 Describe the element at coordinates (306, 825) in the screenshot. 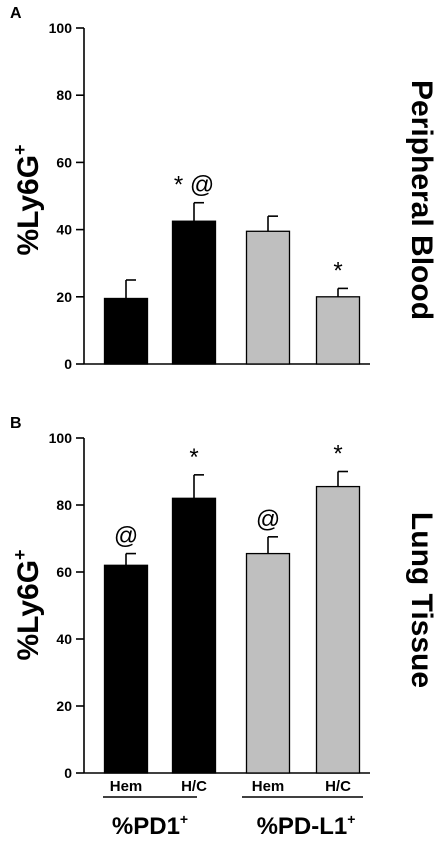

I see `group-label-pdl1: %PD-L1+` at that location.